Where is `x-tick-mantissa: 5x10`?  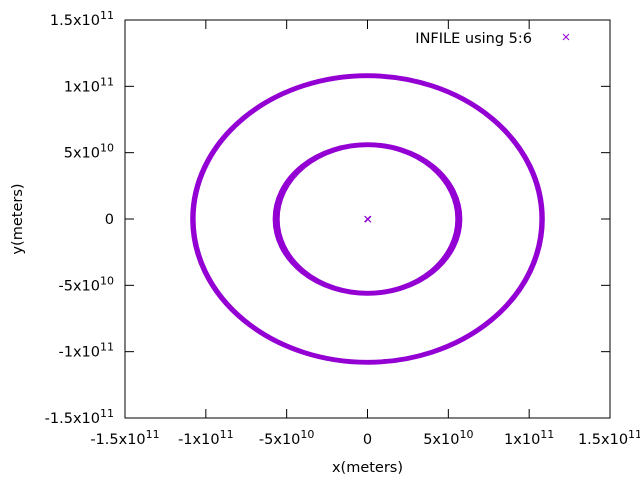
x-tick-mantissa: 5x10 is located at coordinates (441, 440).